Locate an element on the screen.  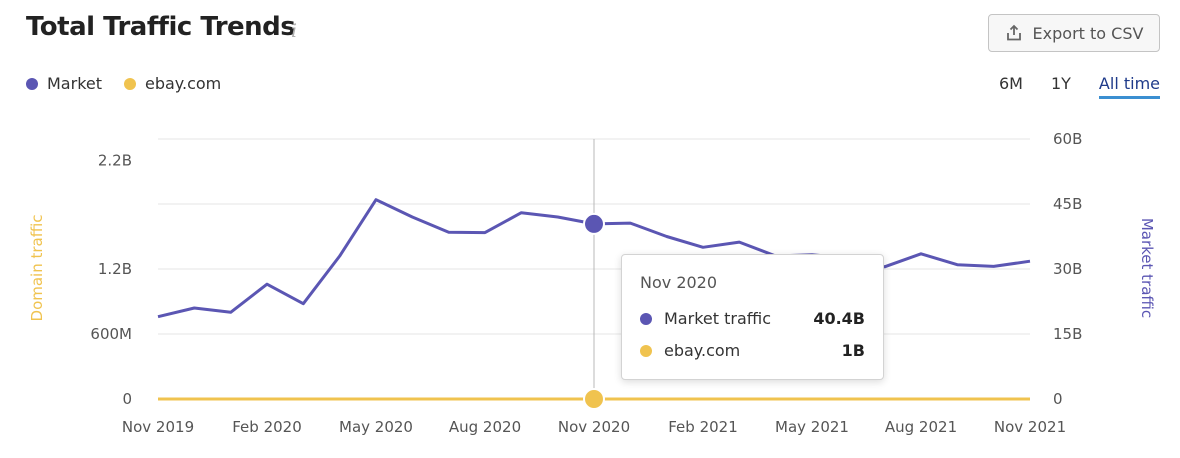
x-tick-label: Nov 2019 is located at coordinates (158, 427).